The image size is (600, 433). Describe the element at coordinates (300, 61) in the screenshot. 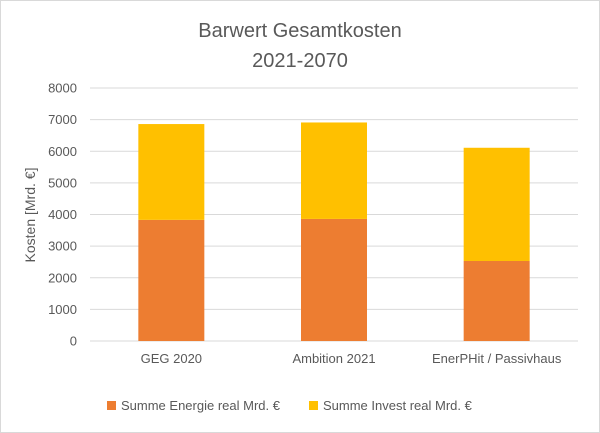

I see `chart-title-line-2: 2021-2070` at that location.